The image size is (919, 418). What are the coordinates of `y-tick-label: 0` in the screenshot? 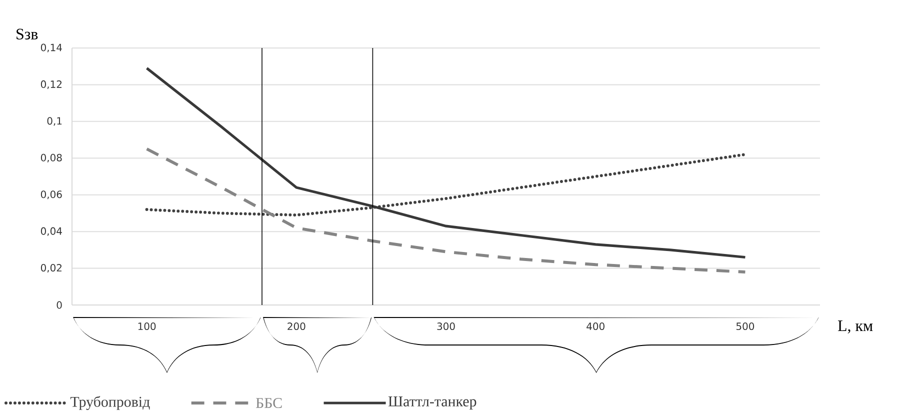 It's located at (59, 305).